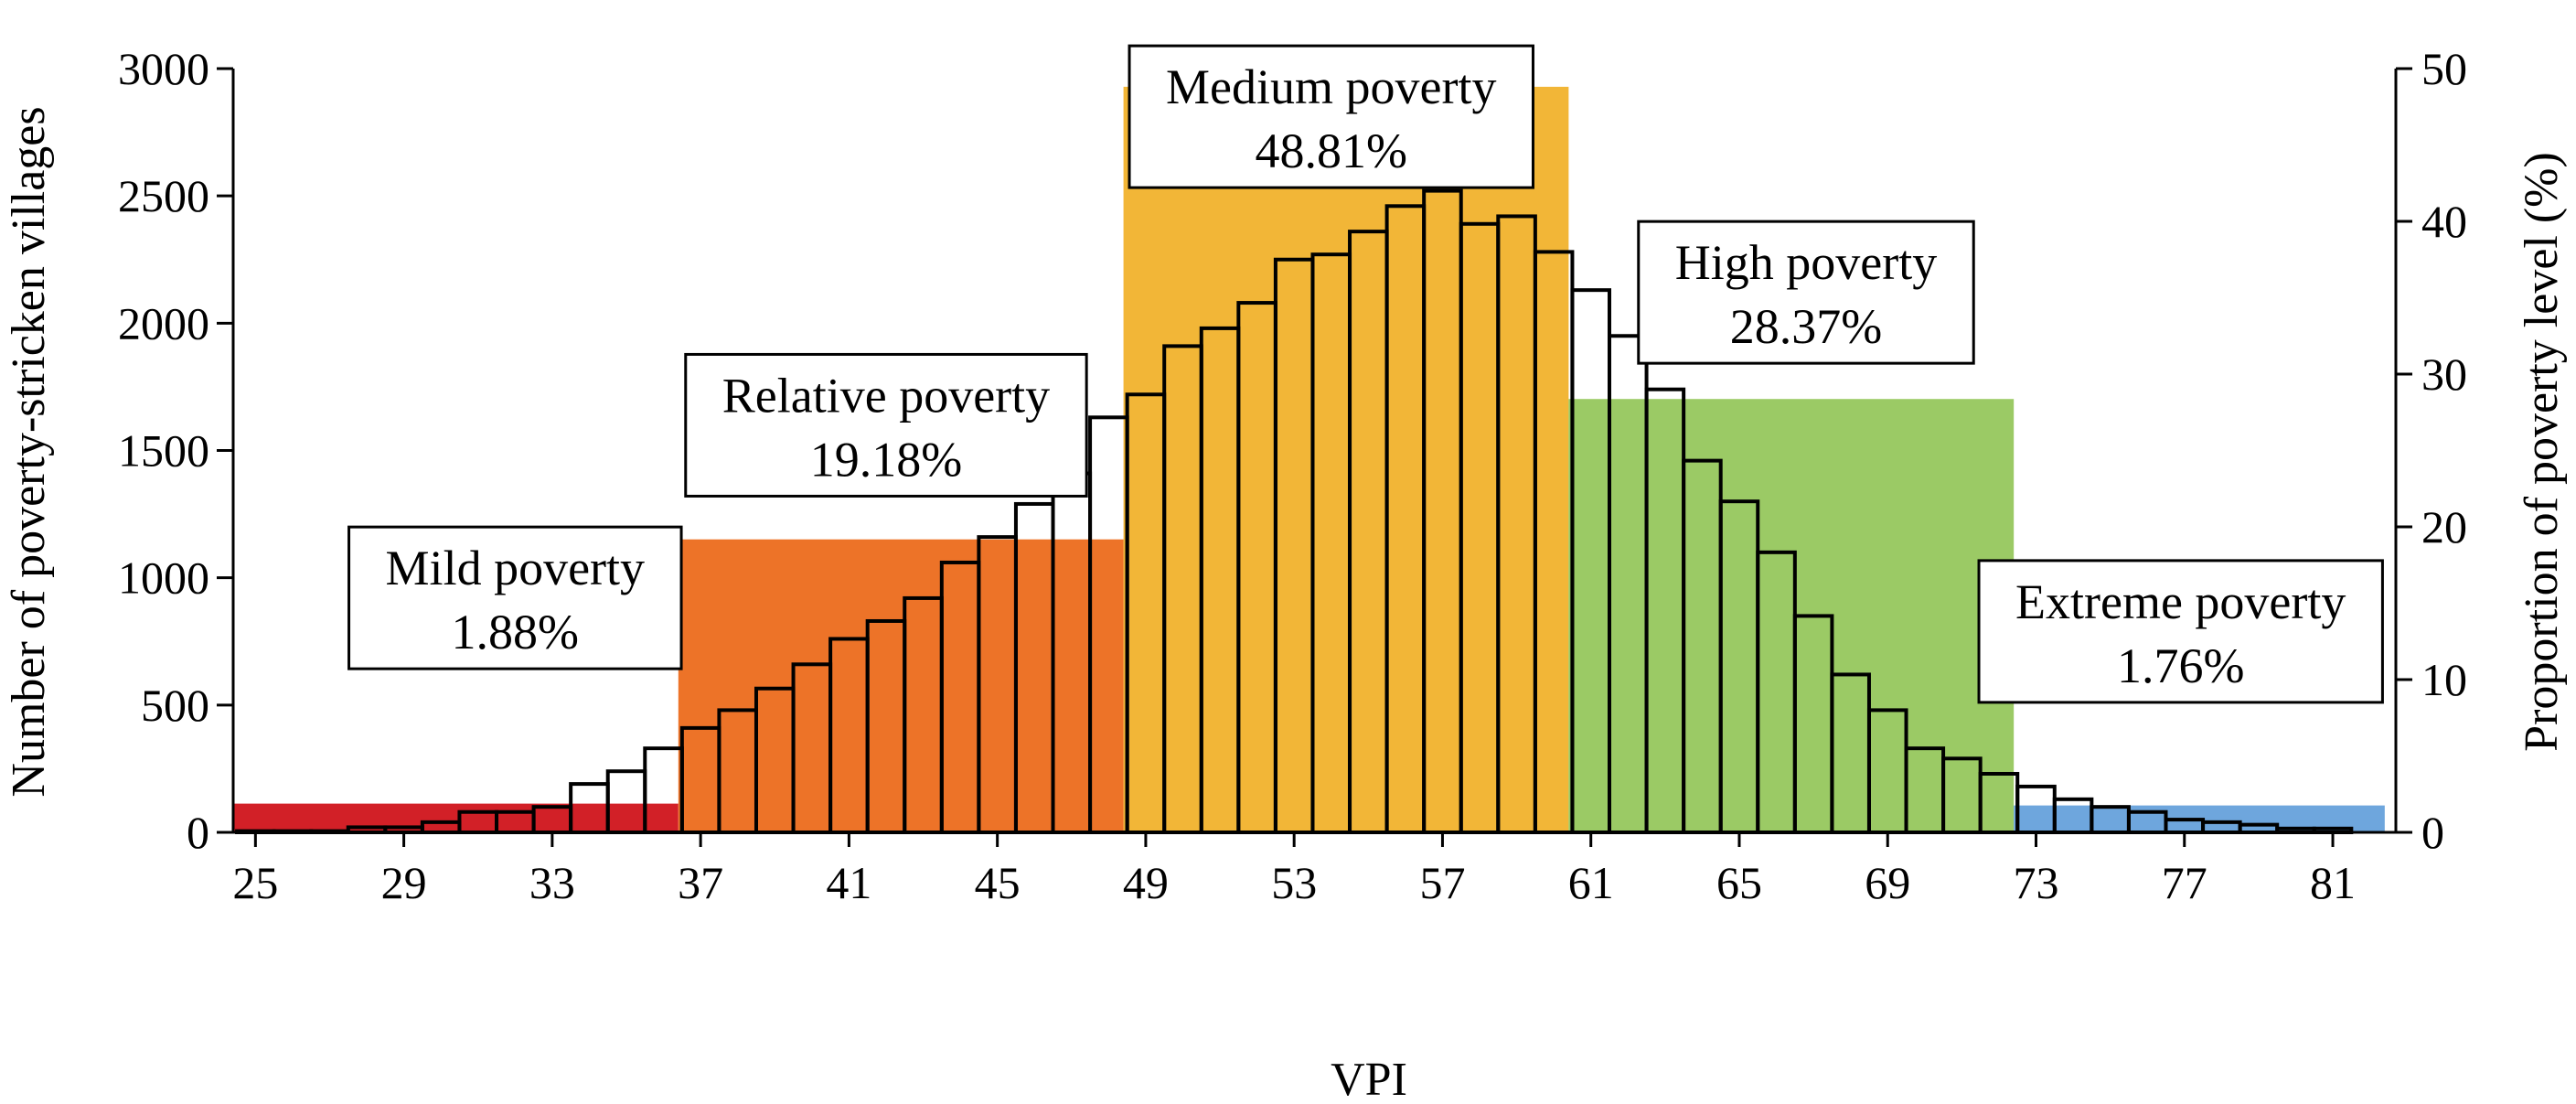 The image size is (2576, 1104). Describe the element at coordinates (1442, 882) in the screenshot. I see `x-tick-label: 57` at that location.